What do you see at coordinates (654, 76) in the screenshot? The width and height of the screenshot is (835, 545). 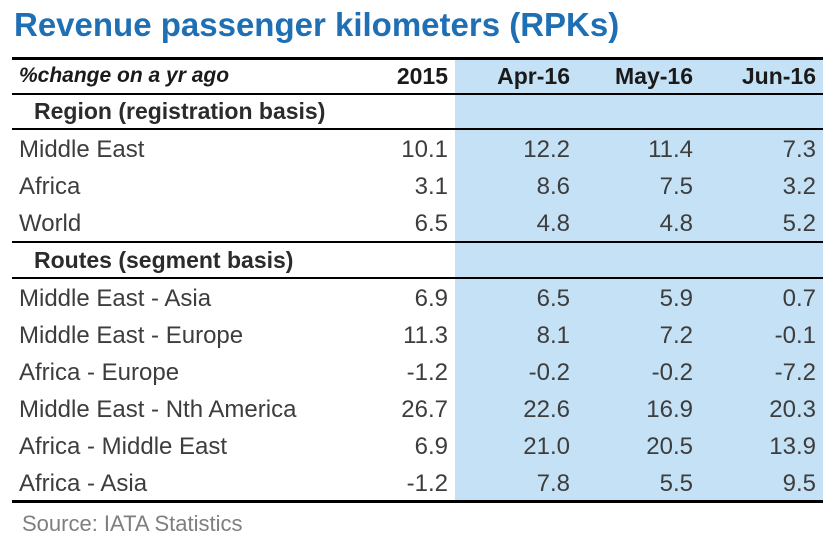 I see `header-may-16: May-16` at bounding box center [654, 76].